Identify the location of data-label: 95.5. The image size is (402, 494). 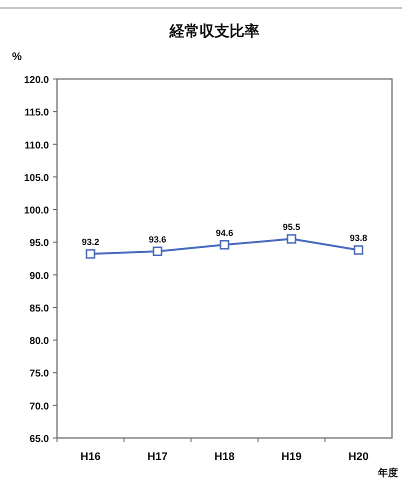
(291, 227).